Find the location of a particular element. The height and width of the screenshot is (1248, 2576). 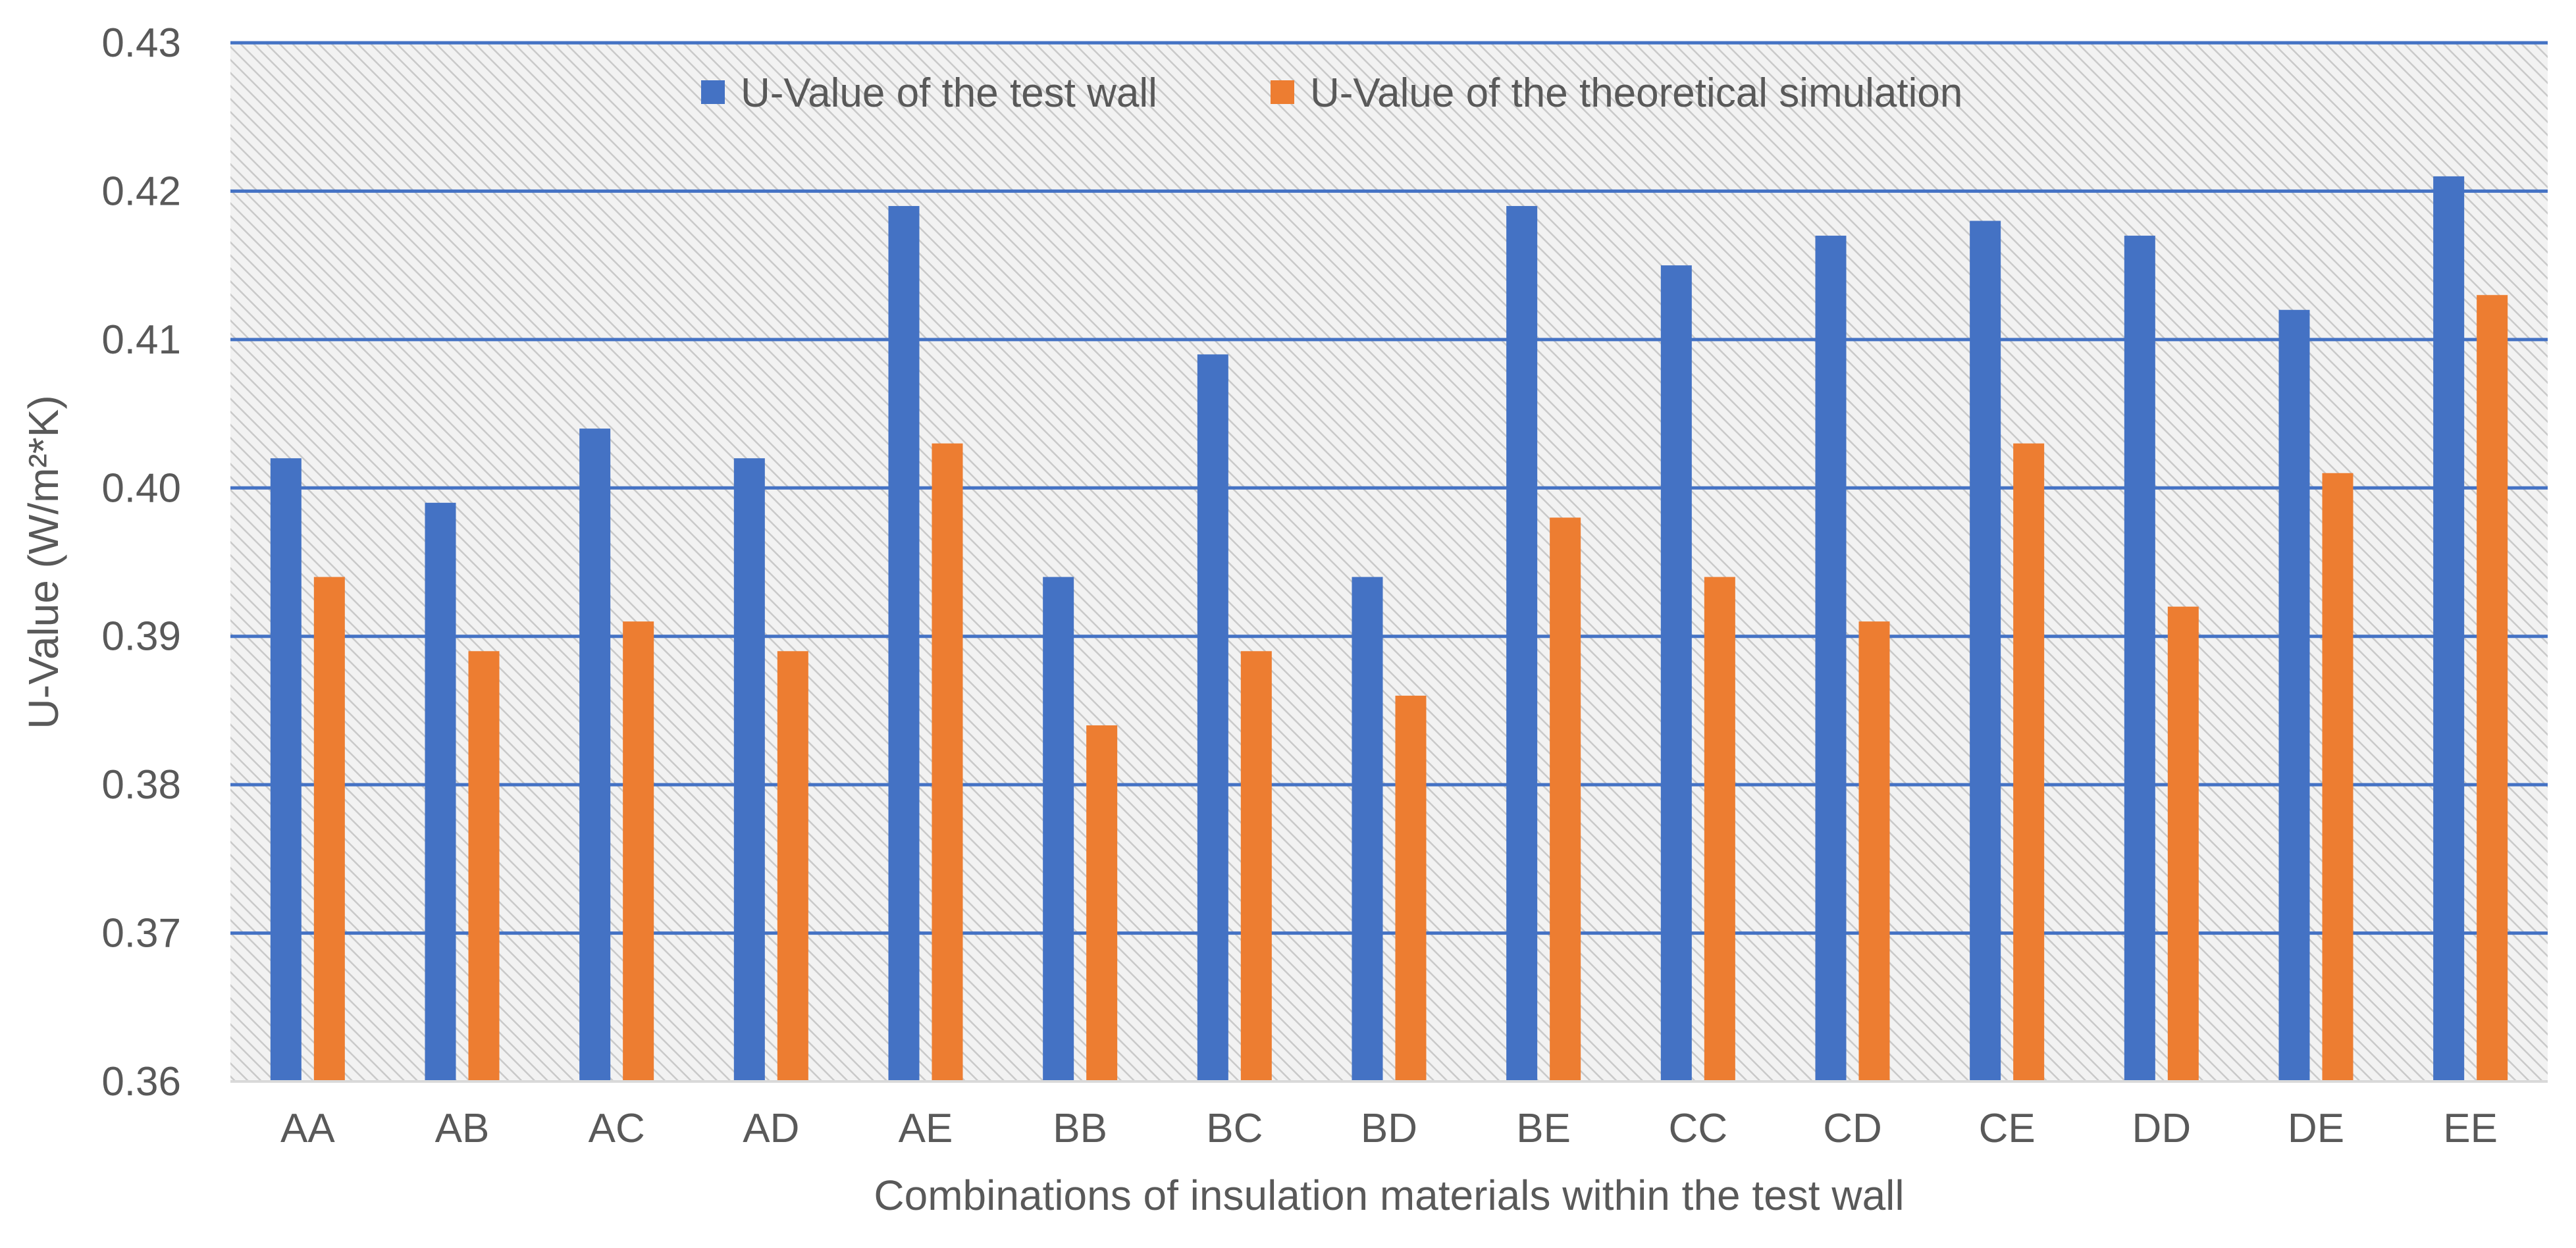

x-tick-label: BD is located at coordinates (1389, 1128).